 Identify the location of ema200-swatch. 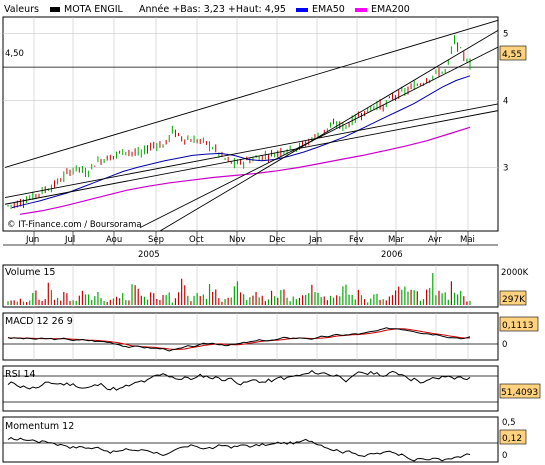
(361, 10).